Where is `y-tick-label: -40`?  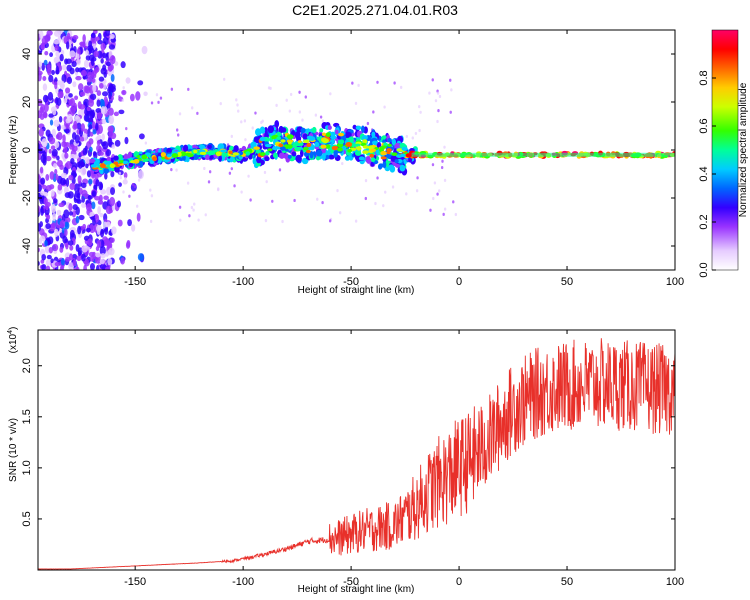
y-tick-label: -40 is located at coordinates (27, 246).